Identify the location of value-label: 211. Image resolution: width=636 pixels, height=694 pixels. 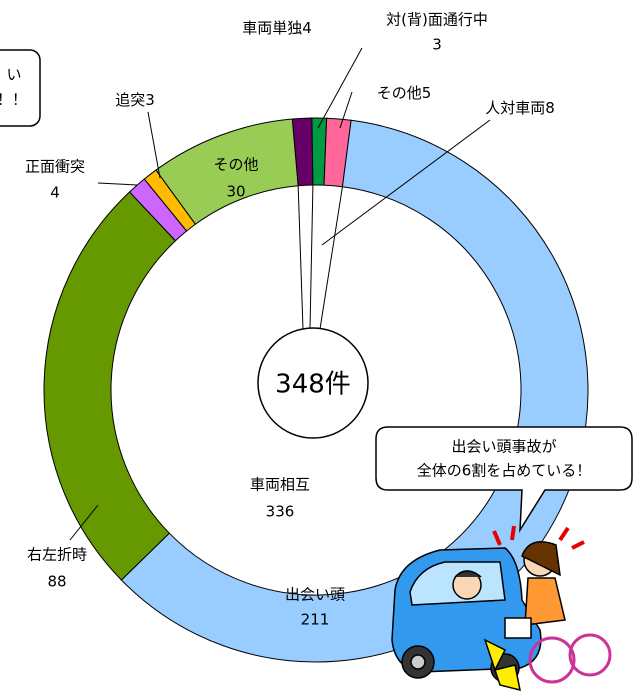
(315, 620).